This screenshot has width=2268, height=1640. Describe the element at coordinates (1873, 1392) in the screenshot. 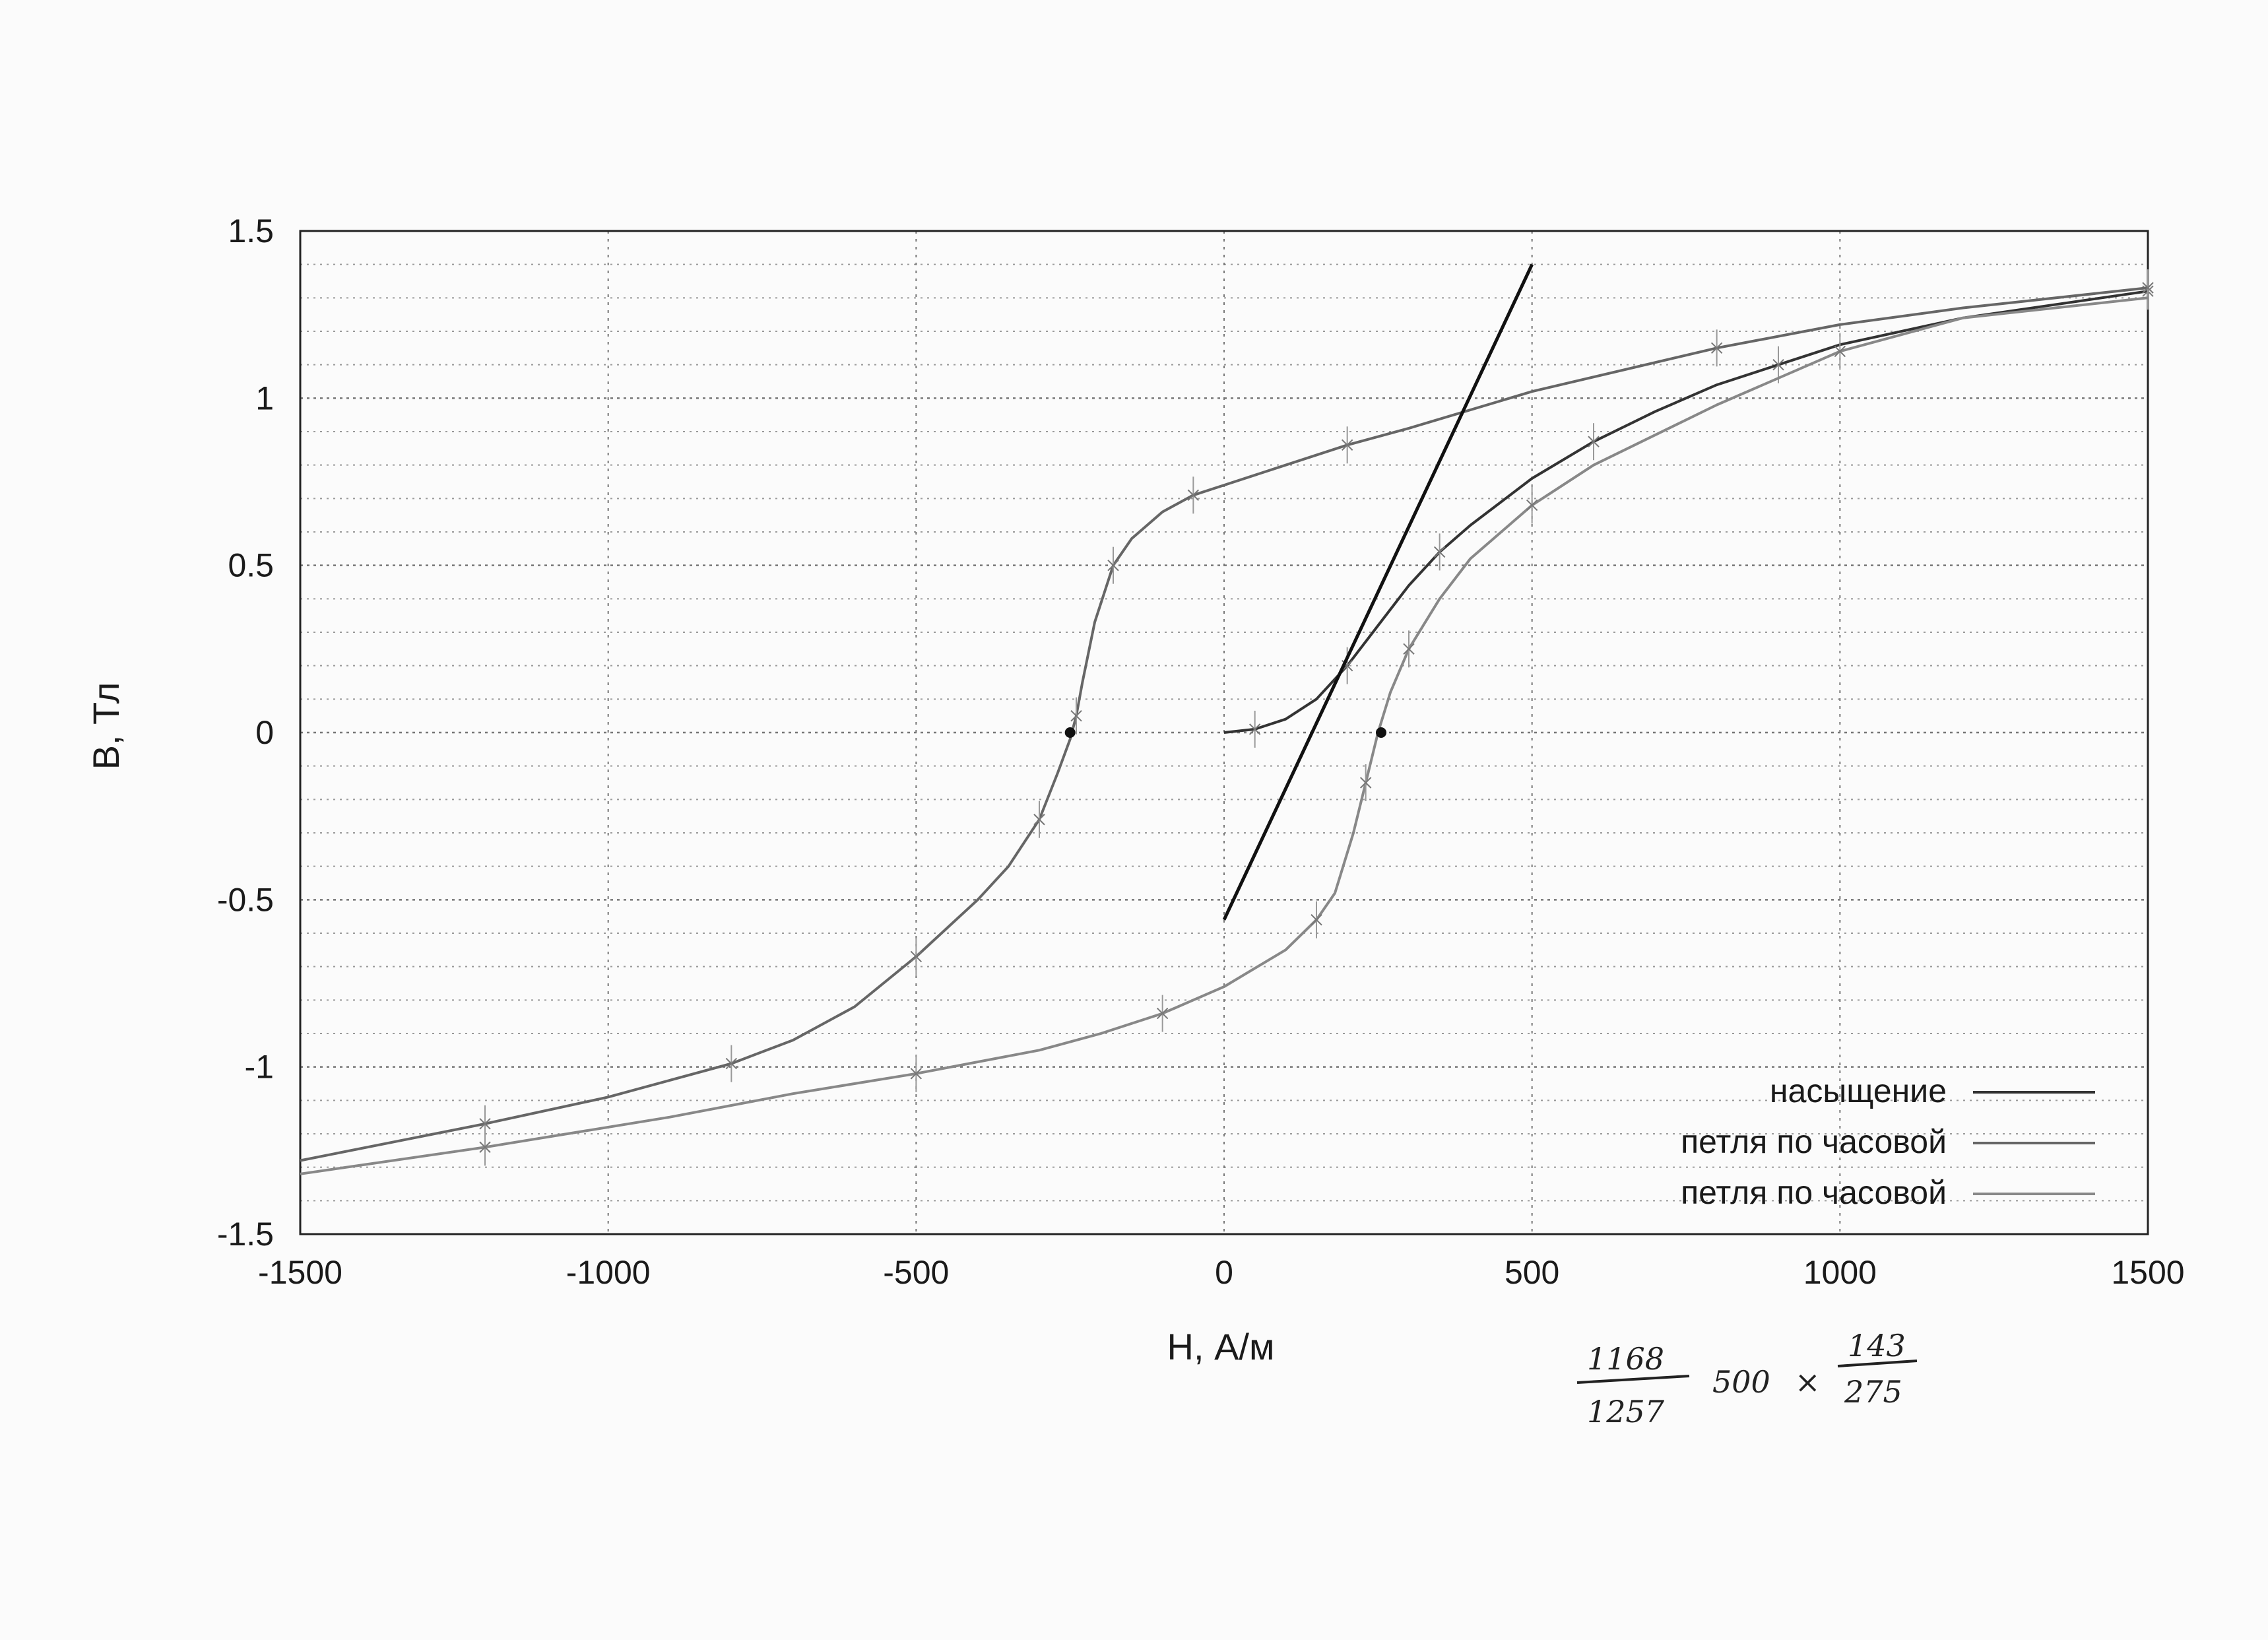

I see `note-denominator-2: 275` at that location.